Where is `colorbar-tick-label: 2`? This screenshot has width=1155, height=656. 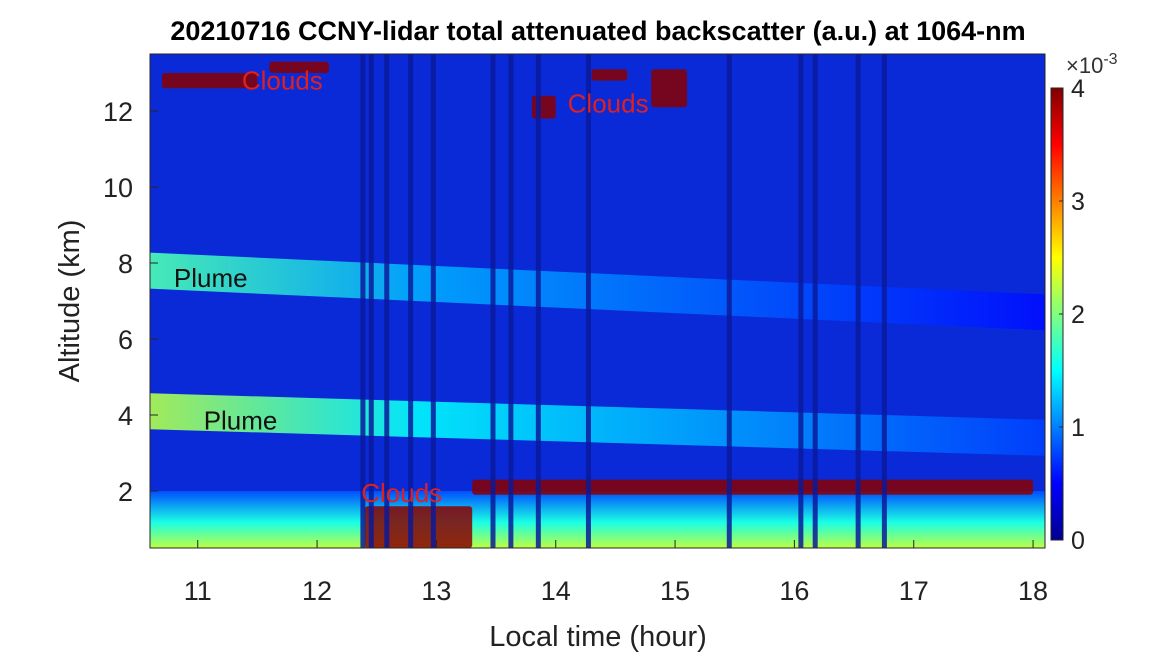 colorbar-tick-label: 2 is located at coordinates (1078, 315).